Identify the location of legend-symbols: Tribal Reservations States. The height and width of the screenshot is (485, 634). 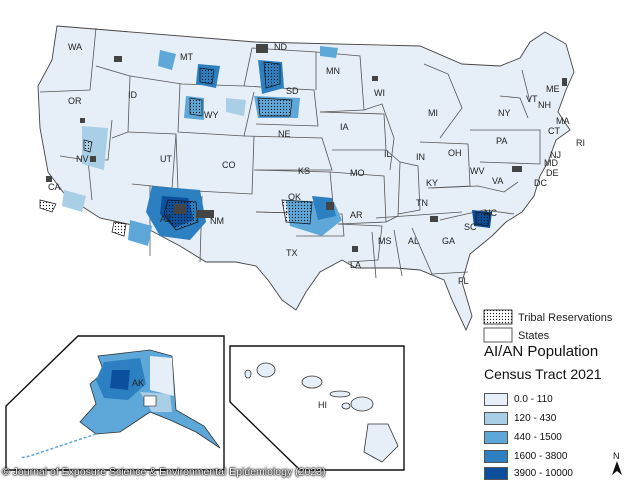
(548, 326).